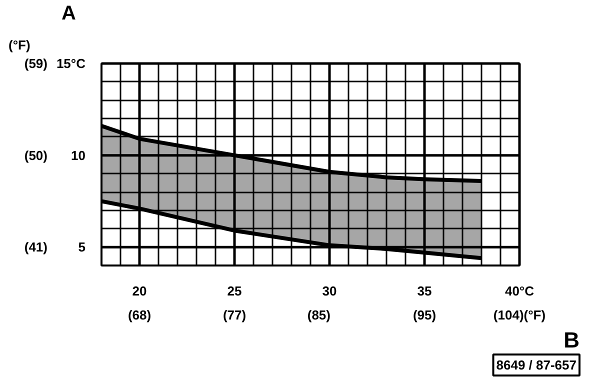 The height and width of the screenshot is (380, 608). Describe the element at coordinates (519, 315) in the screenshot. I see `x2-tick-label: (104)(°F)` at that location.